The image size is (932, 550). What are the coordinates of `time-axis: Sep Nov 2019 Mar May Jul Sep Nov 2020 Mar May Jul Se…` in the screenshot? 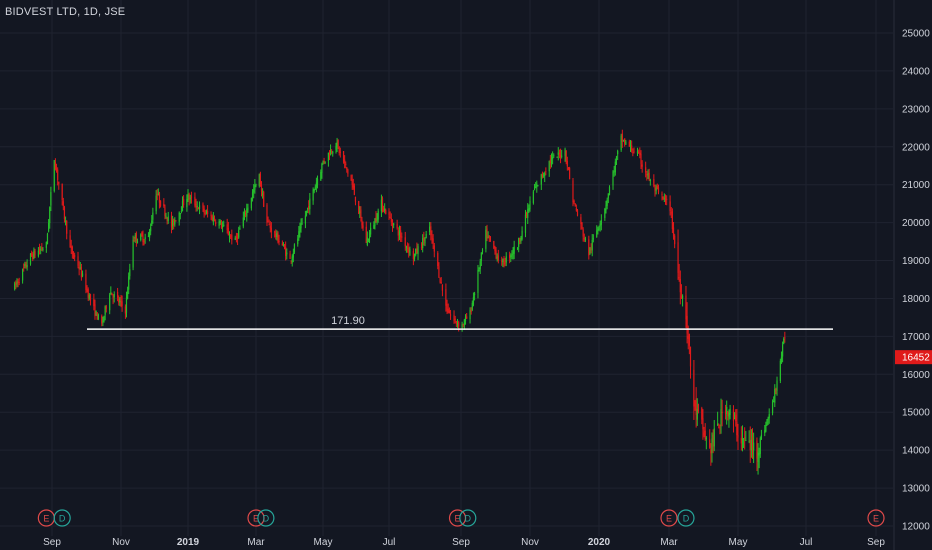 It's located at (464, 542).